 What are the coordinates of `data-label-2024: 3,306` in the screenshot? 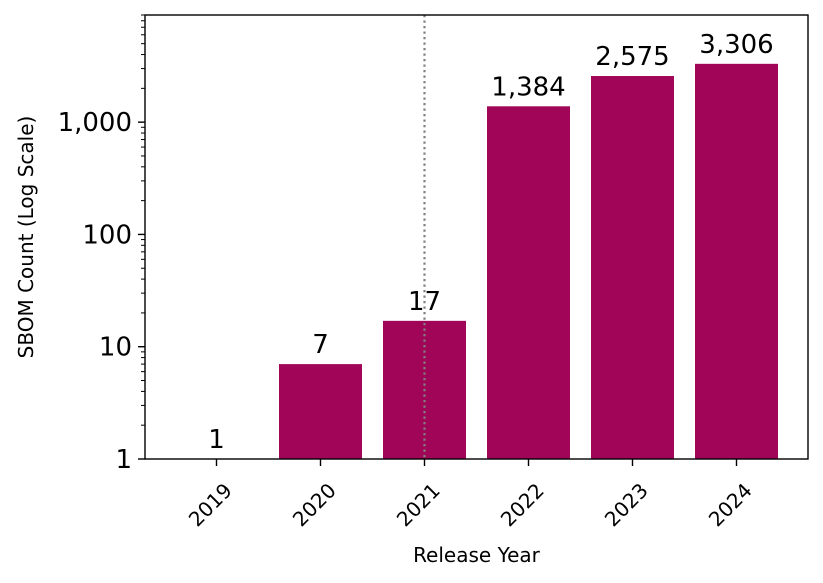 It's located at (736, 45).